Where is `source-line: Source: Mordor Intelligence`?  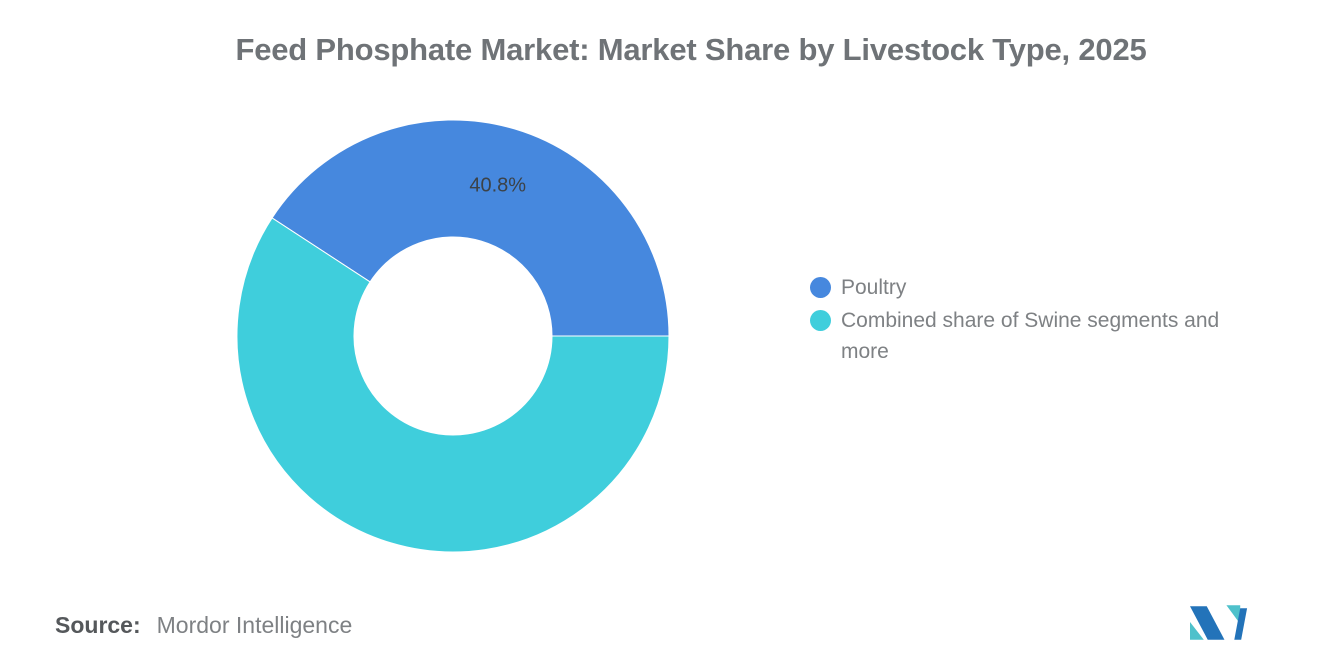
source-line: Source: Mordor Intelligence is located at coordinates (203, 625).